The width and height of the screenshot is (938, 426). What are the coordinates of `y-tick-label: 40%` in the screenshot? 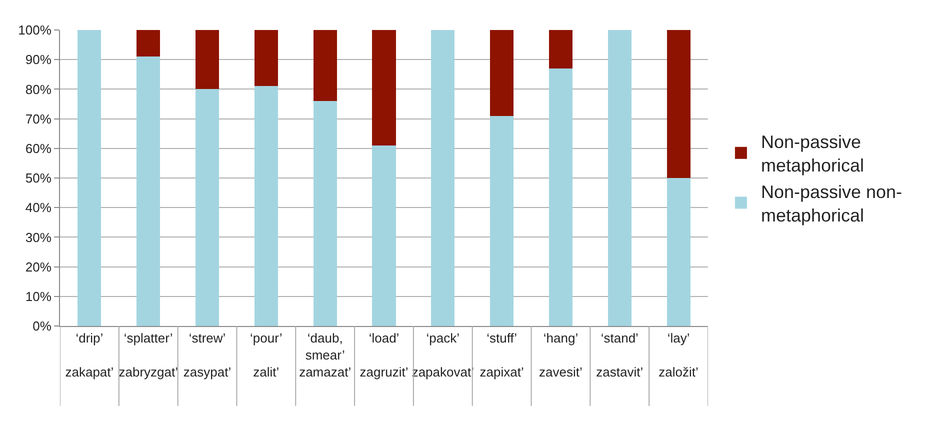 It's located at (38, 208).